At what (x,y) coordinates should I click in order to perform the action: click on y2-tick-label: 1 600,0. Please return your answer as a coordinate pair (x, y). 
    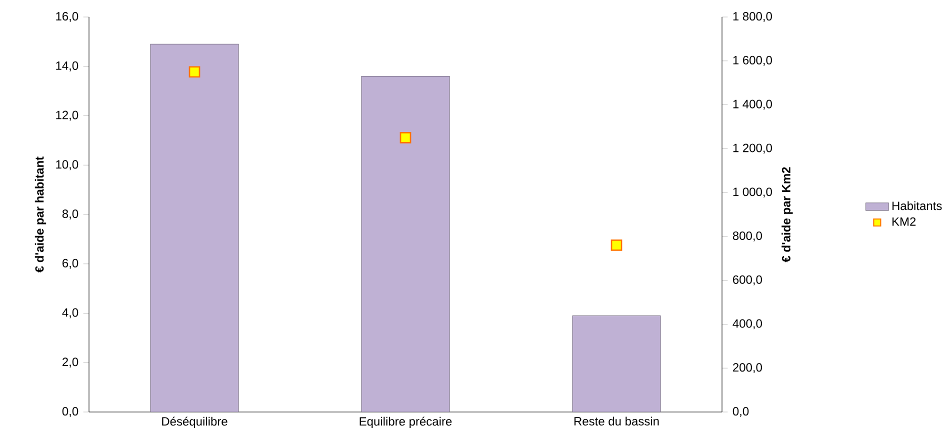
    Looking at the image, I should click on (752, 61).